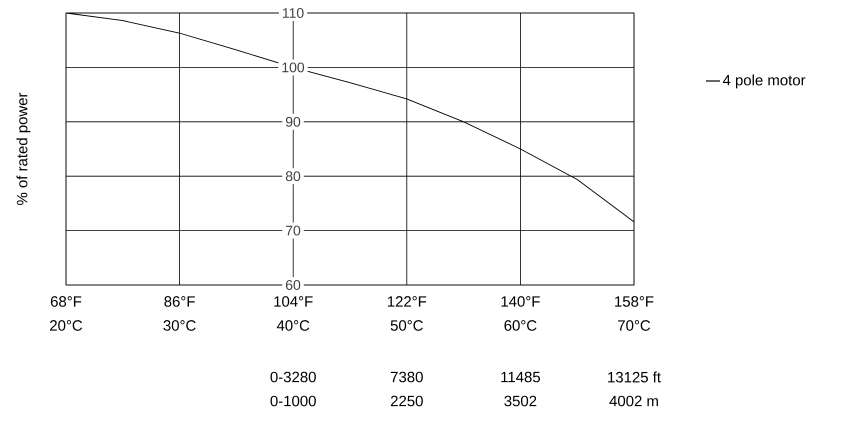 The image size is (859, 432). Describe the element at coordinates (293, 176) in the screenshot. I see `y-tick-label: 80` at that location.